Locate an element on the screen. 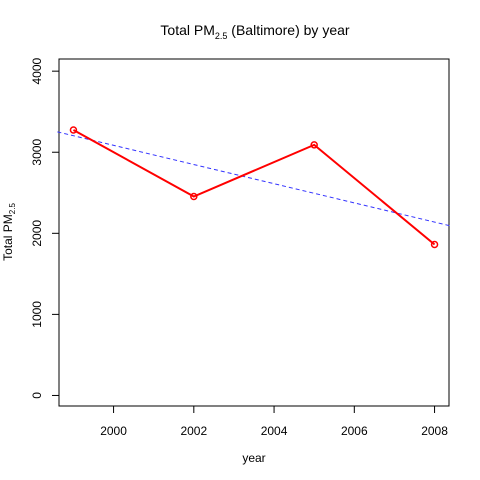  x-axis: 2000 2002 2004 2006 2008 is located at coordinates (274, 422).